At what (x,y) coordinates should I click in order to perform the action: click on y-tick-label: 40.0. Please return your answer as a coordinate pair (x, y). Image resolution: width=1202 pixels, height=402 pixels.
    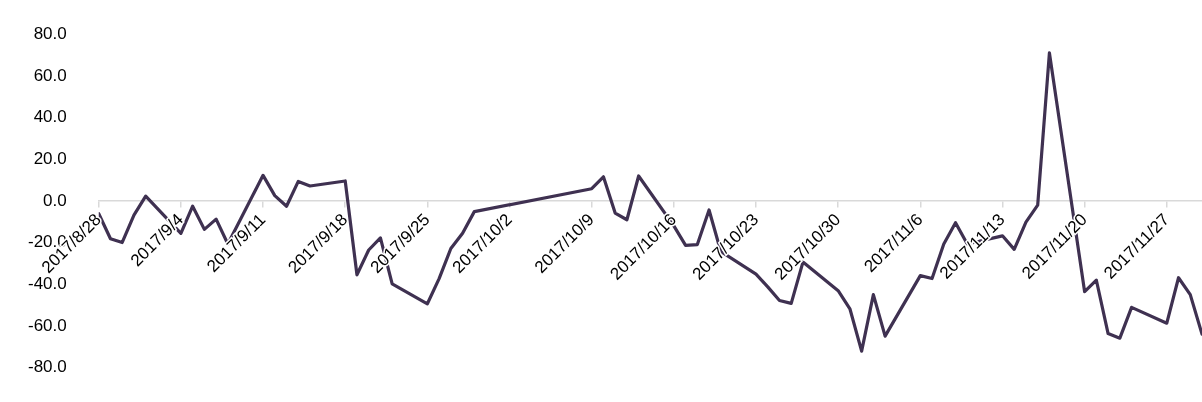
    Looking at the image, I should click on (50, 117).